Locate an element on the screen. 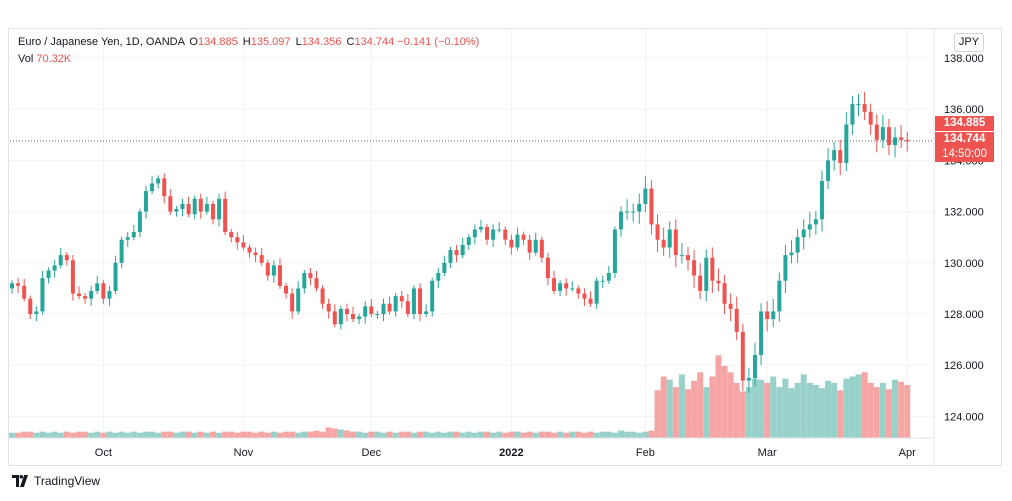 The image size is (1012, 501). time-axis: Oct Nov Dec 2022 Feb Mar Apr is located at coordinates (505, 453).